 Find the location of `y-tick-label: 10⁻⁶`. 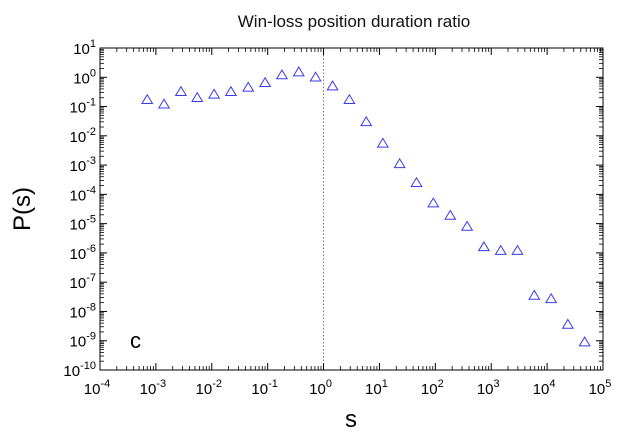

y-tick-label: 10⁻⁶ is located at coordinates (83, 253).